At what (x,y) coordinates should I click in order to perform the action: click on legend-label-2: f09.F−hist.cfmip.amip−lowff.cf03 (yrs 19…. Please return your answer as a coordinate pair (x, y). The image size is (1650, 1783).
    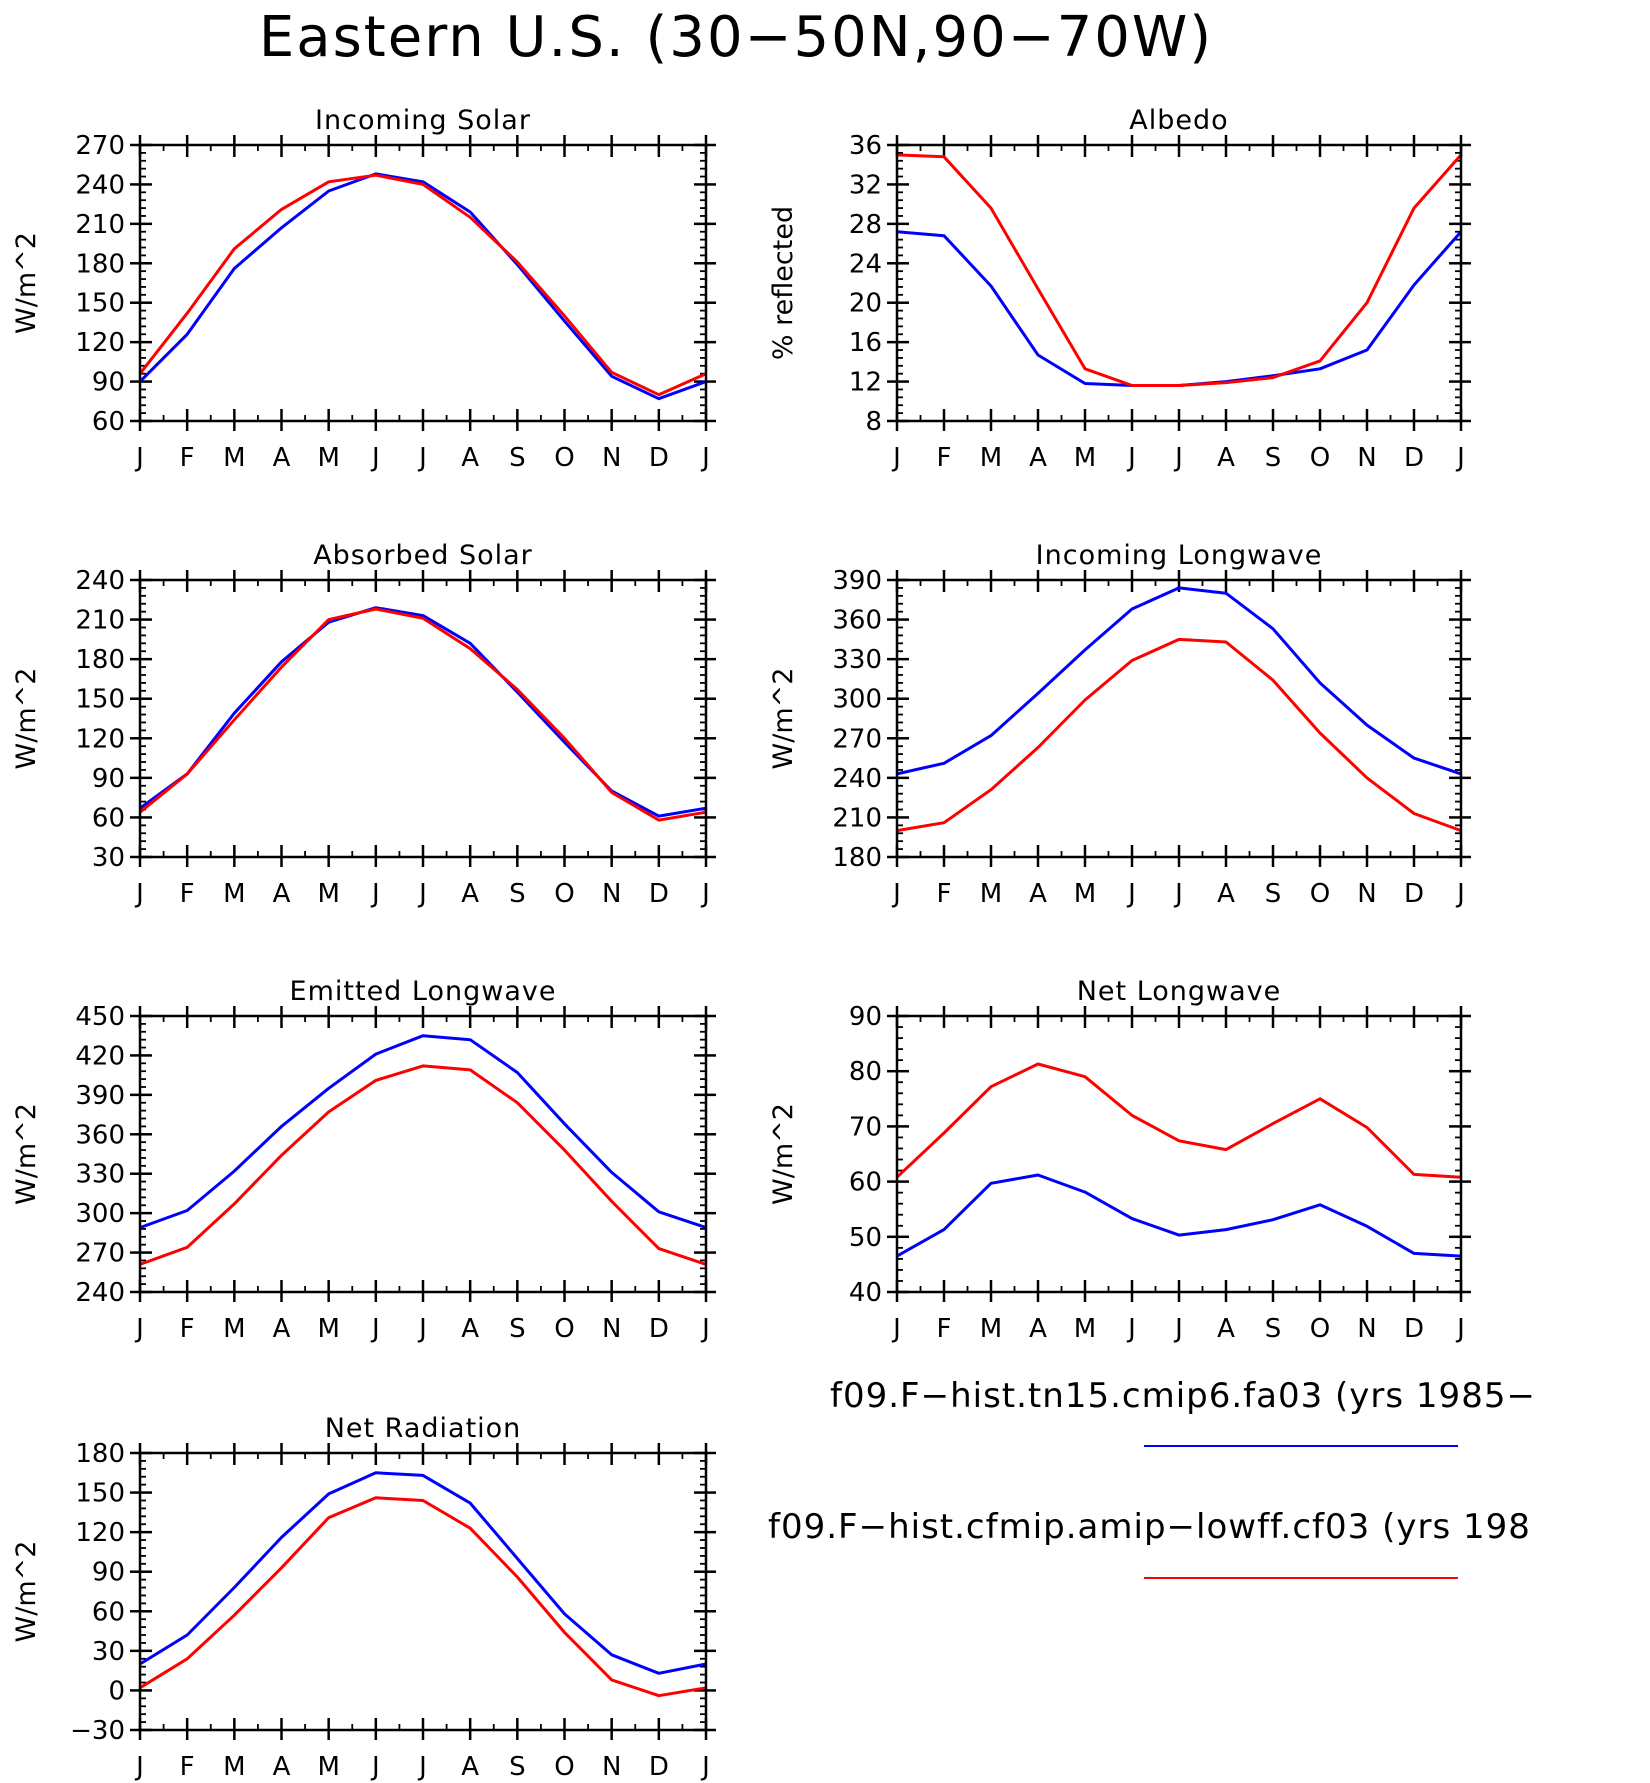
    Looking at the image, I should click on (1149, 1527).